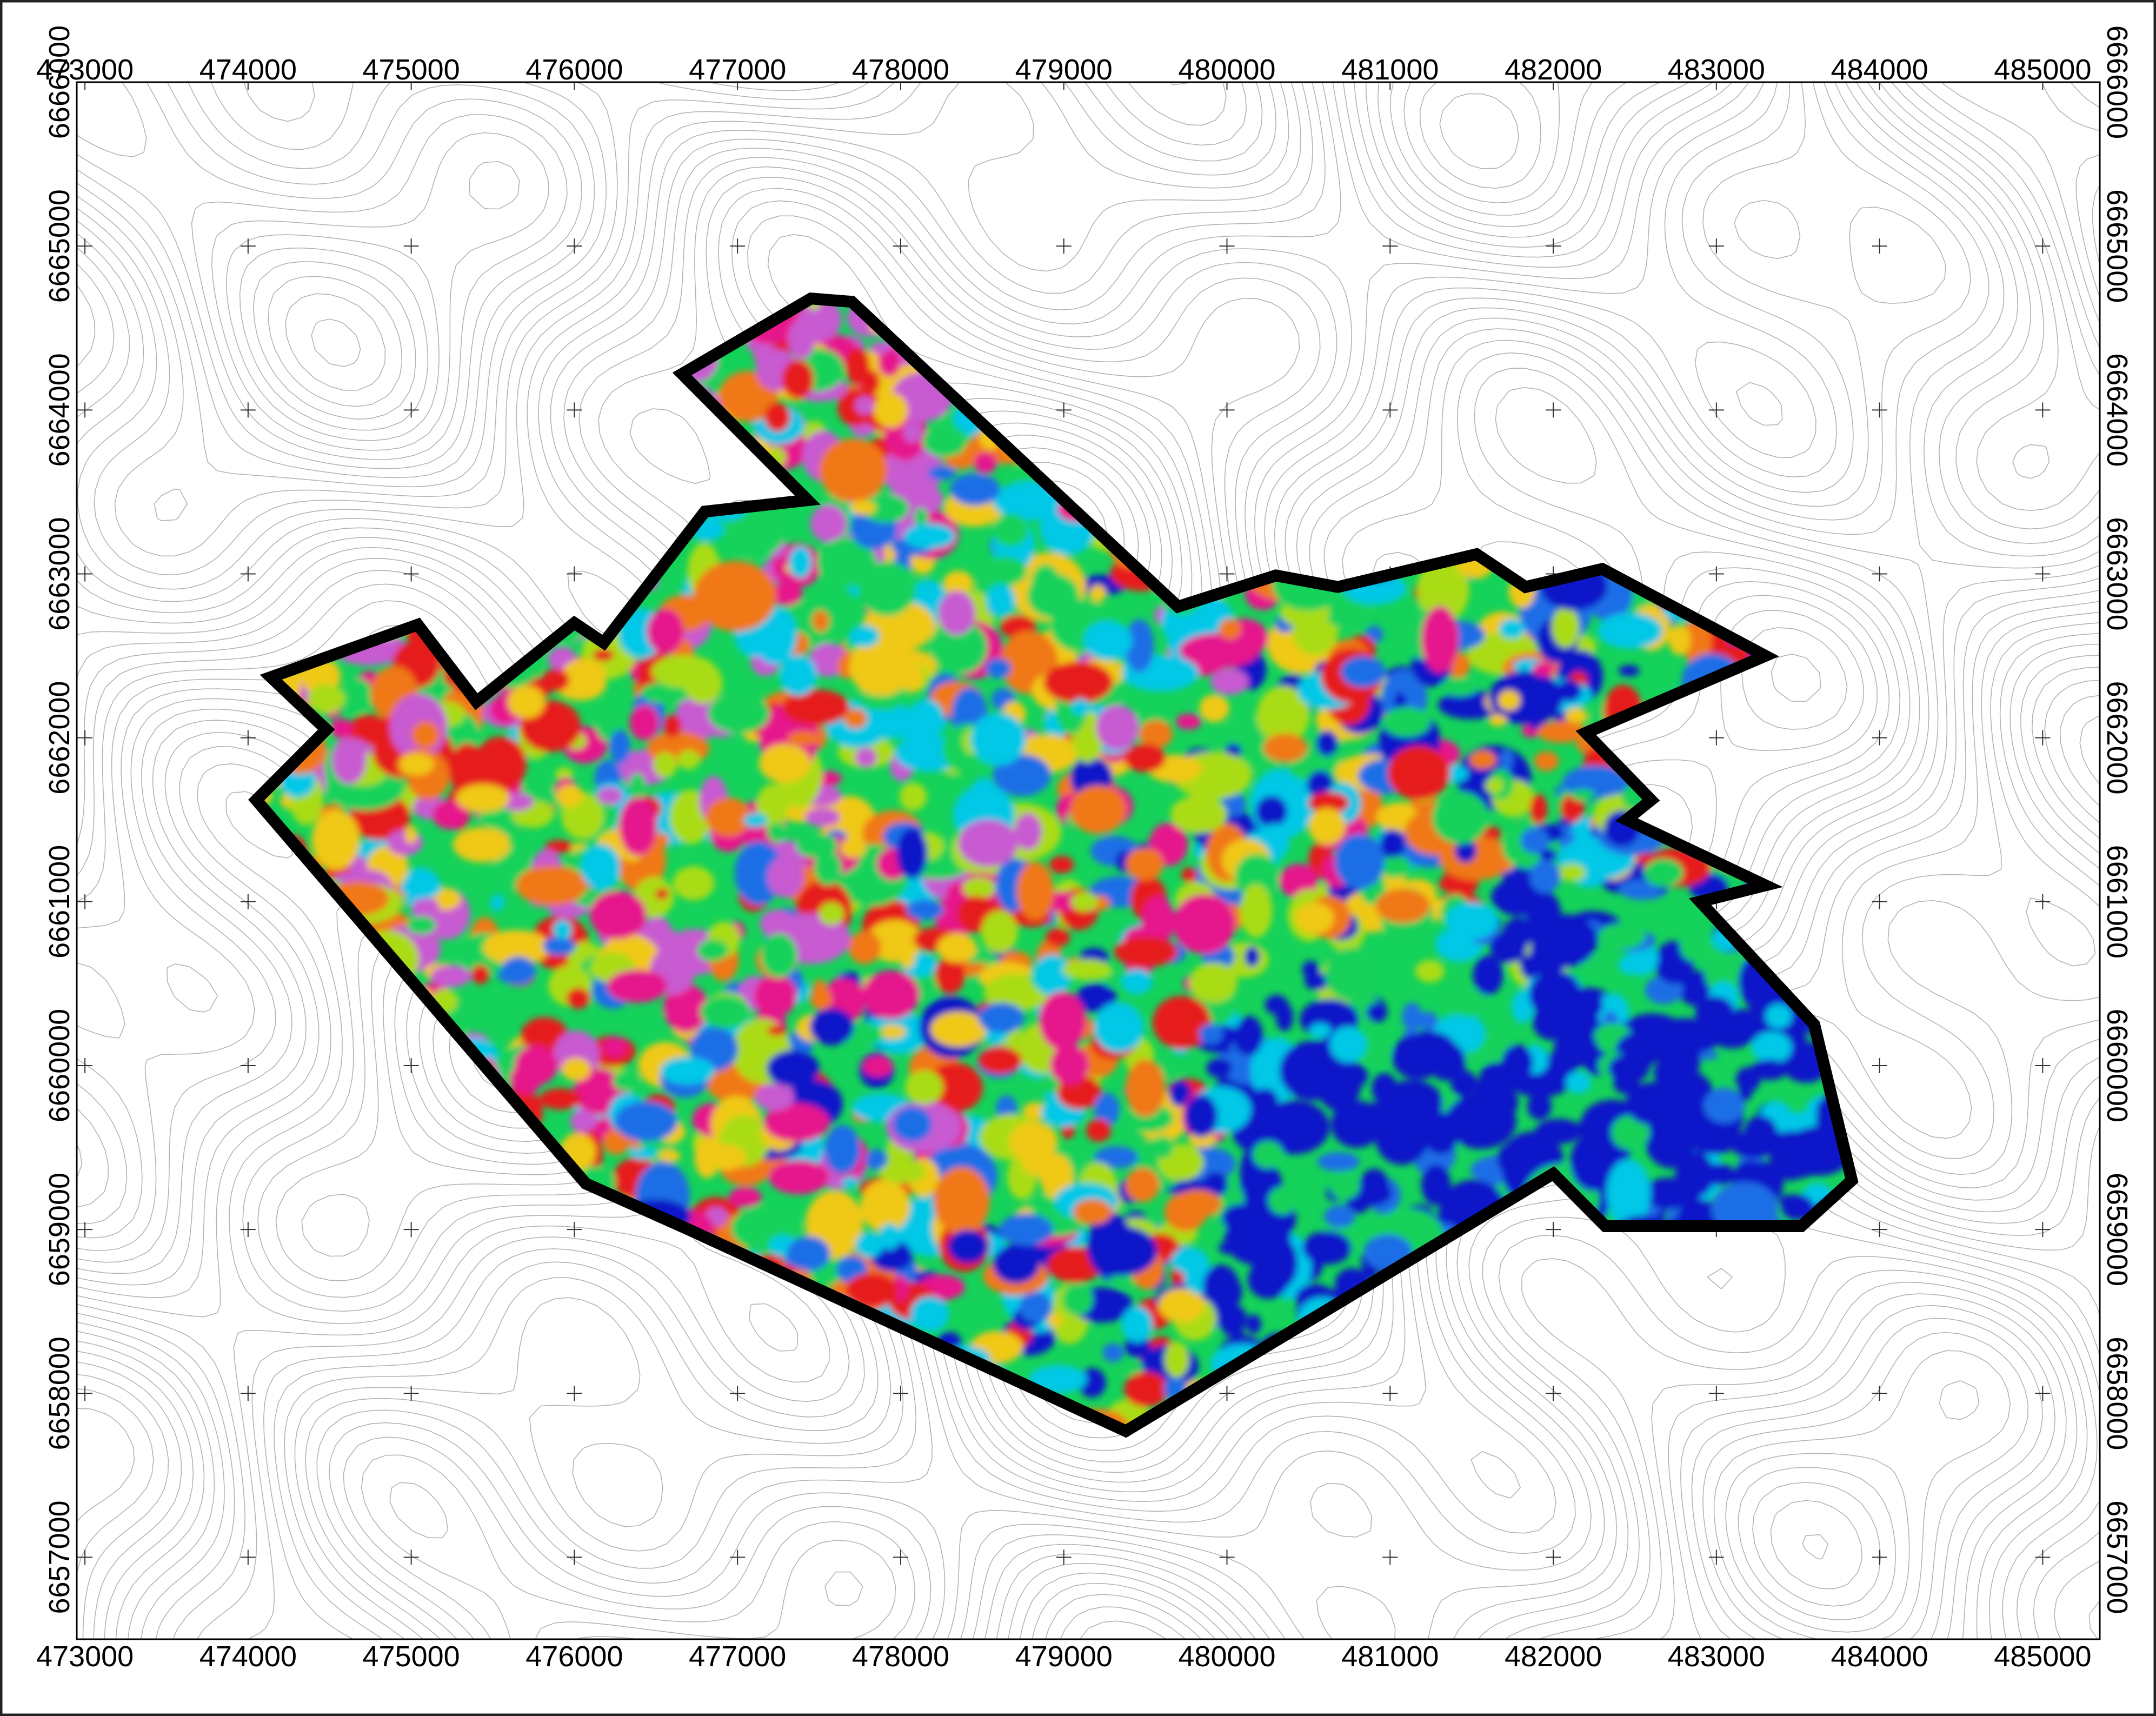  I want to click on x-tick-label-top: 475000, so click(411, 70).